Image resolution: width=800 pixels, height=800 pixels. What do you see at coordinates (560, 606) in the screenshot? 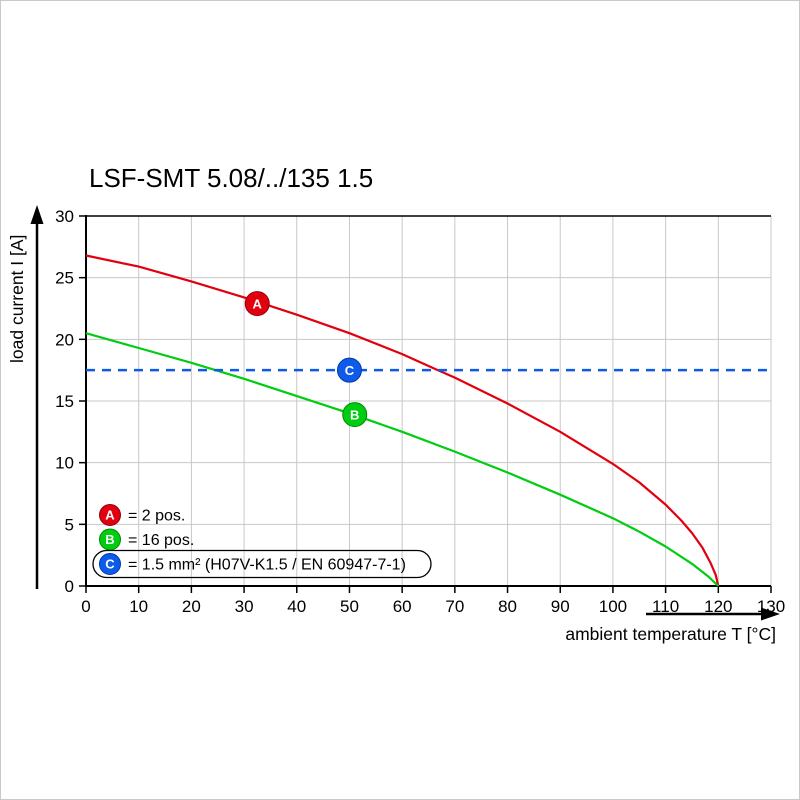
I see `x-tick-label: 90` at bounding box center [560, 606].